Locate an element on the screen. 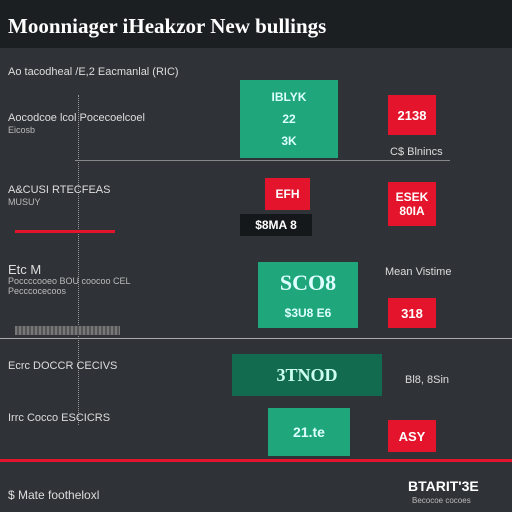 This screenshot has width=512, height=512. row-label: A&CUSI RTECFEAS is located at coordinates (59, 190).